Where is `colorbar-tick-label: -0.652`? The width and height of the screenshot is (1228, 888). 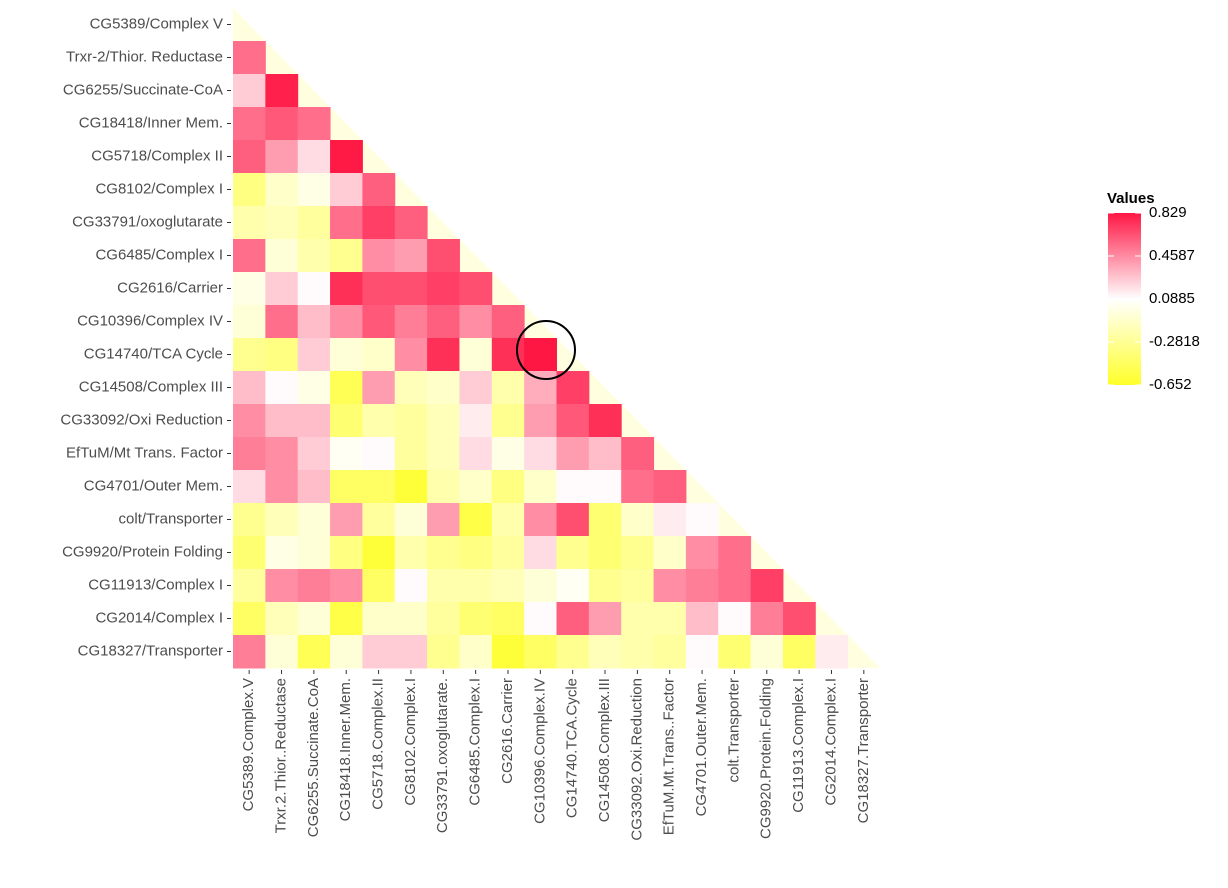
colorbar-tick-label: -0.652 is located at coordinates (1170, 384).